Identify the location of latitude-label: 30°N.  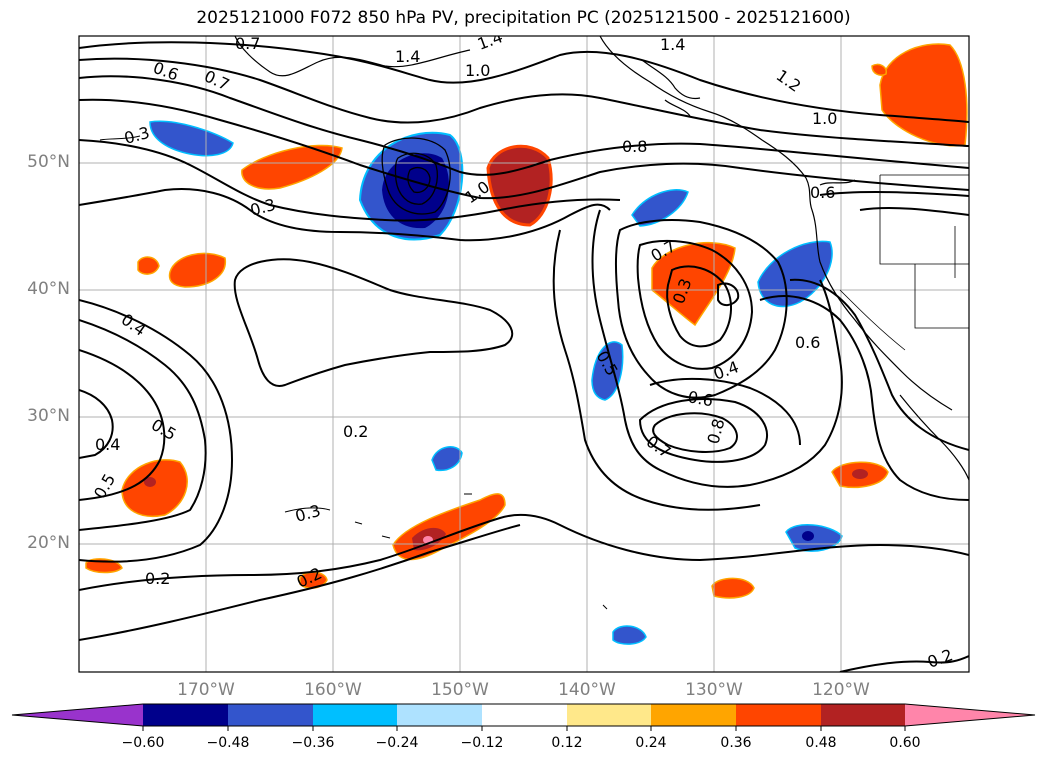
(48, 416).